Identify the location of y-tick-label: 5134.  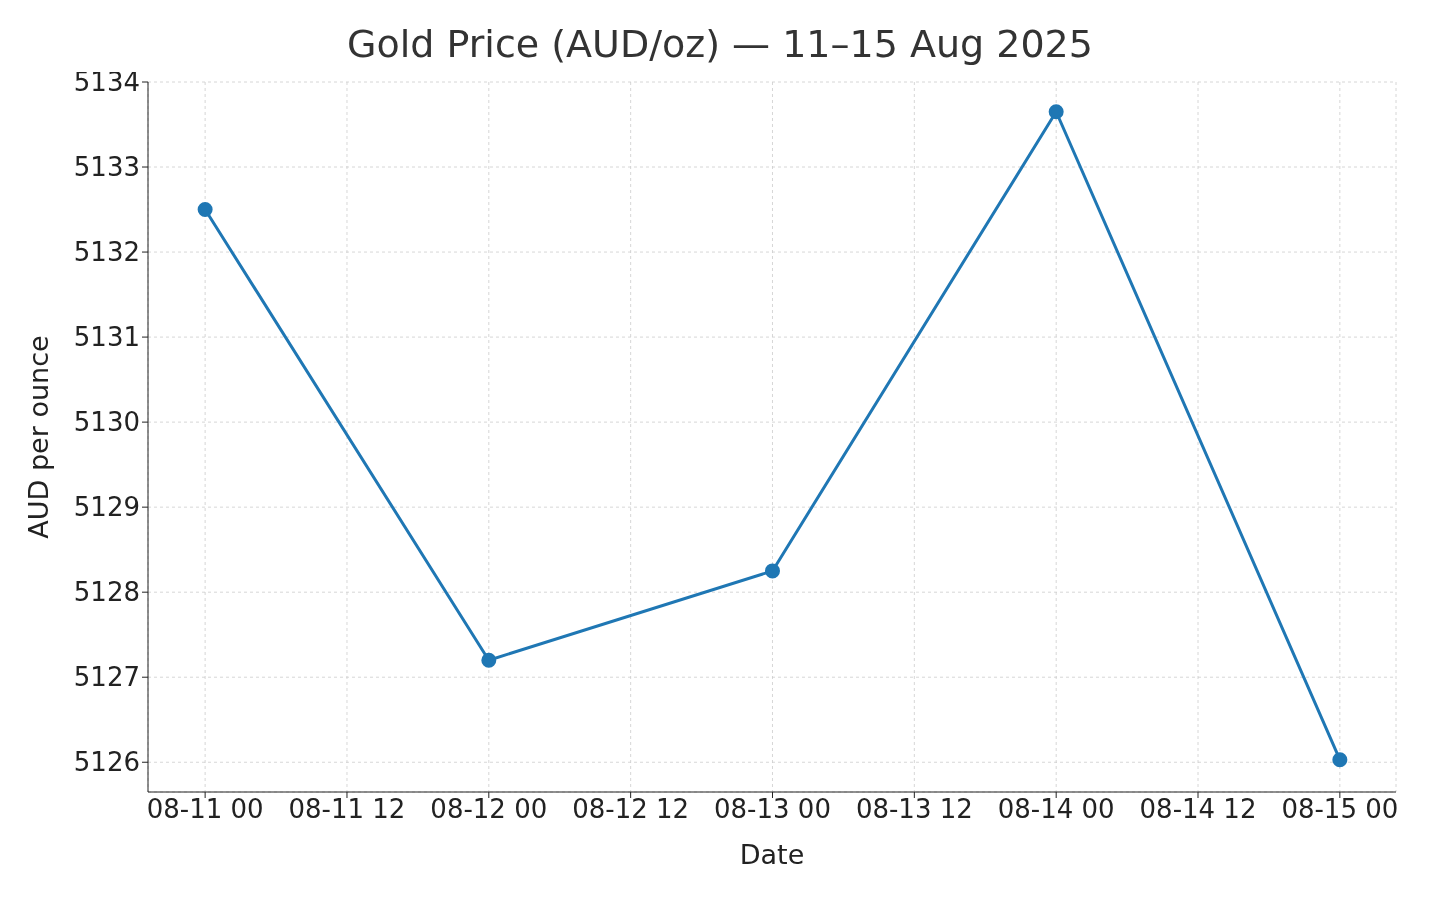
(106, 82).